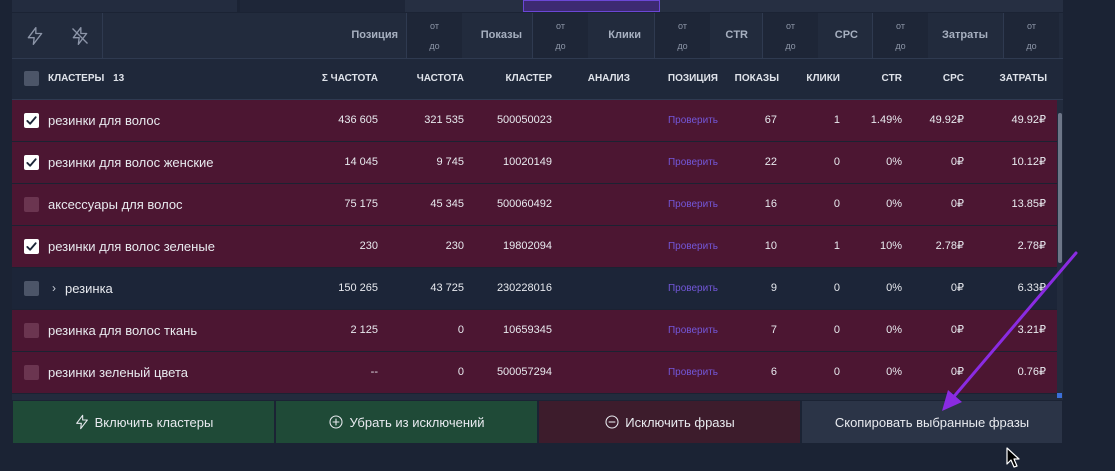  I want to click on column-header-sum-freq: Σ ЧАСТОТА?, so click(343, 79).